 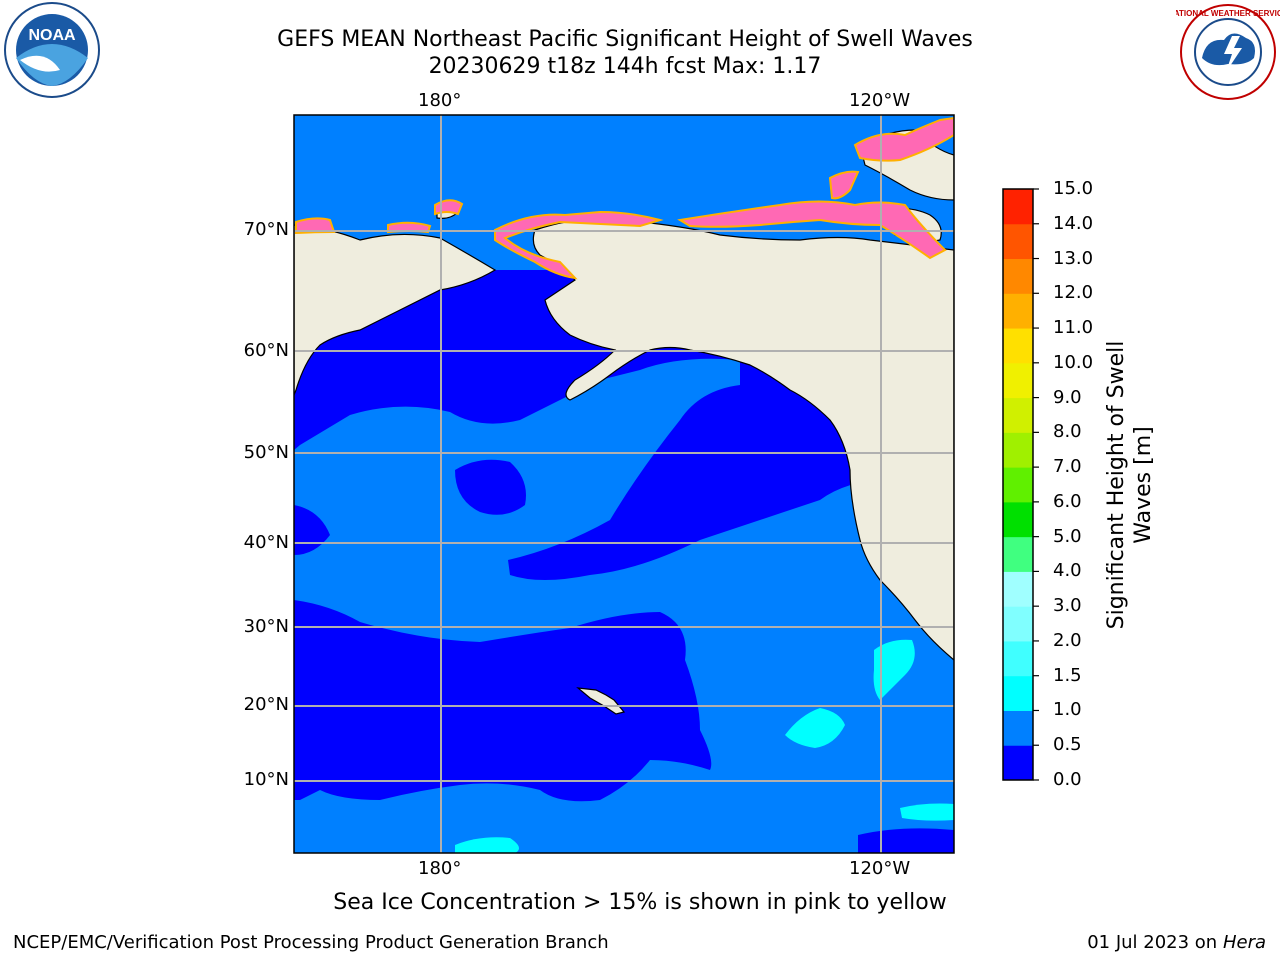 What do you see at coordinates (266, 542) in the screenshot?
I see `lat-label-40n: 40°N` at bounding box center [266, 542].